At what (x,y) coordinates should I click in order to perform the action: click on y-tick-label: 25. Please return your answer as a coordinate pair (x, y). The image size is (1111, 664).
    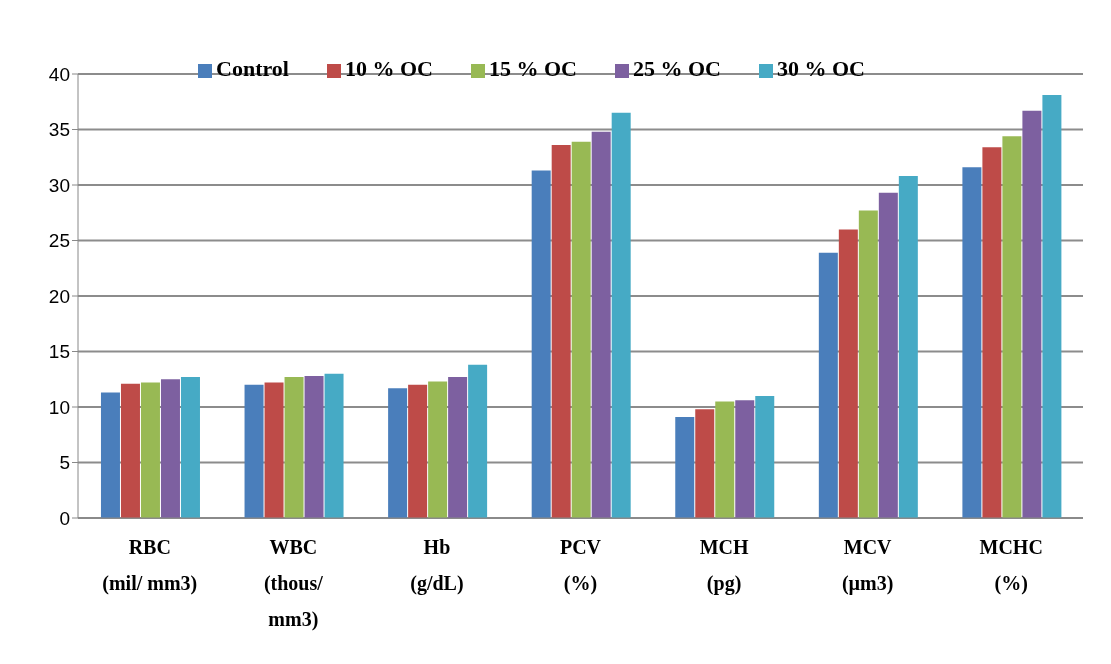
    Looking at the image, I should click on (59, 241).